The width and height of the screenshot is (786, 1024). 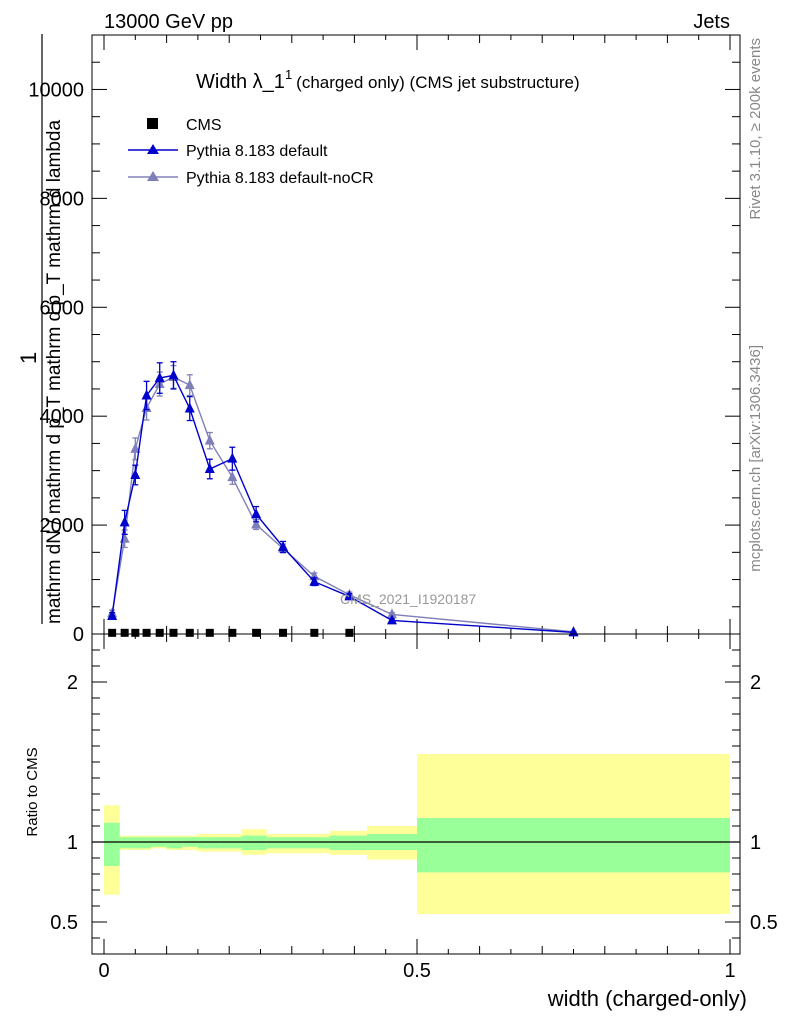 I want to click on legend-cms-marker, so click(x=152, y=123).